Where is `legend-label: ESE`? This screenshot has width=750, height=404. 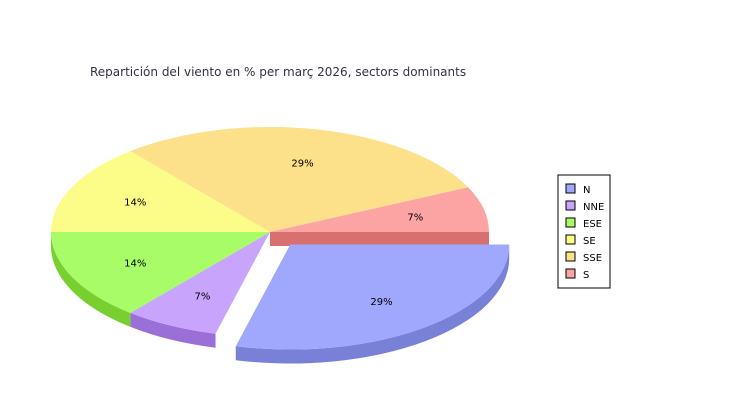
legend-label: ESE is located at coordinates (592, 224).